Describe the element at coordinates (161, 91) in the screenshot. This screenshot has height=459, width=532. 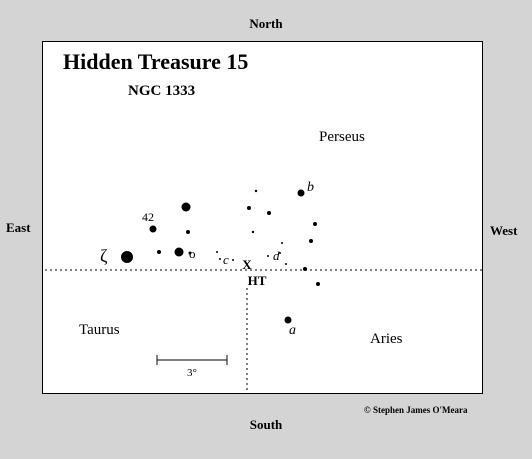
I see `chart-subtitle: NGC 1333` at that location.